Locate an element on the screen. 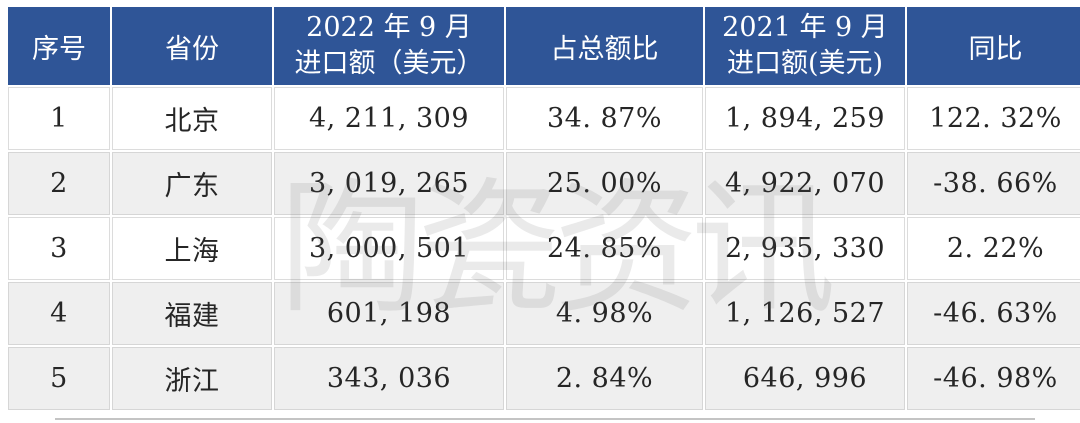 This screenshot has width=1080, height=423. cell-share: 25. 00% is located at coordinates (604, 183).